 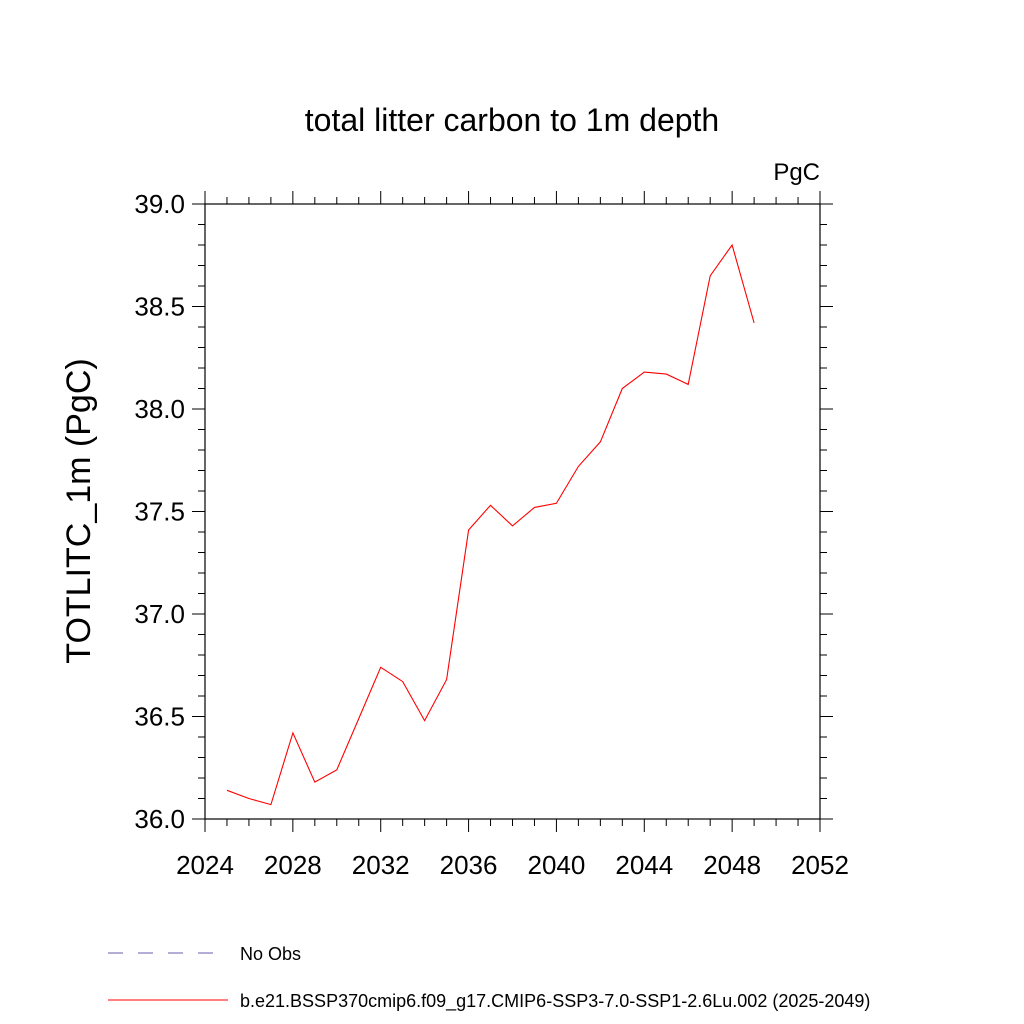 What do you see at coordinates (205, 865) in the screenshot?
I see `x-tick-label: 2024` at bounding box center [205, 865].